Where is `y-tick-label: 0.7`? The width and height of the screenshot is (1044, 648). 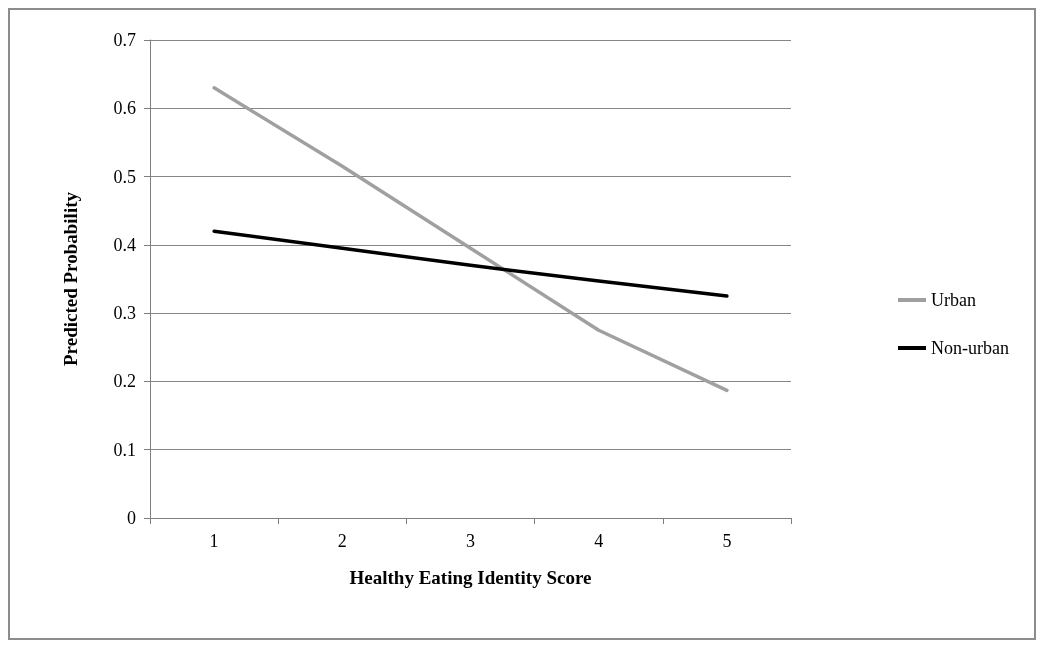
y-tick-label: 0.7 is located at coordinates (124, 40).